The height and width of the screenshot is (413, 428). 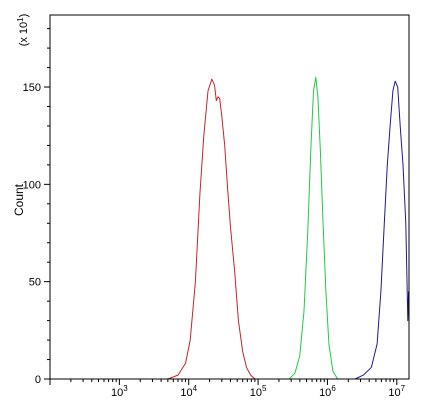 What do you see at coordinates (32, 88) in the screenshot?
I see `y-tick-label: 150` at bounding box center [32, 88].